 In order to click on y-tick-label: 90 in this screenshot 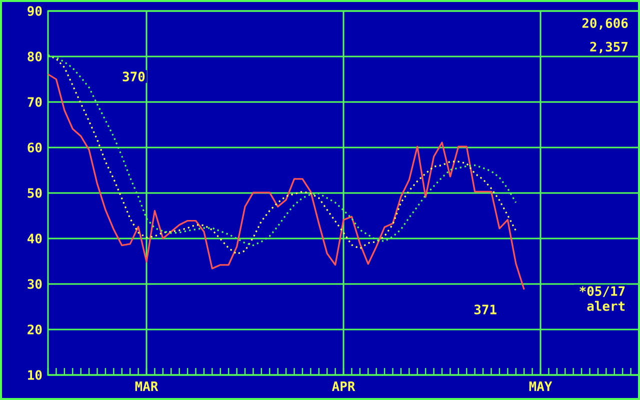, I will do `click(35, 11)`.